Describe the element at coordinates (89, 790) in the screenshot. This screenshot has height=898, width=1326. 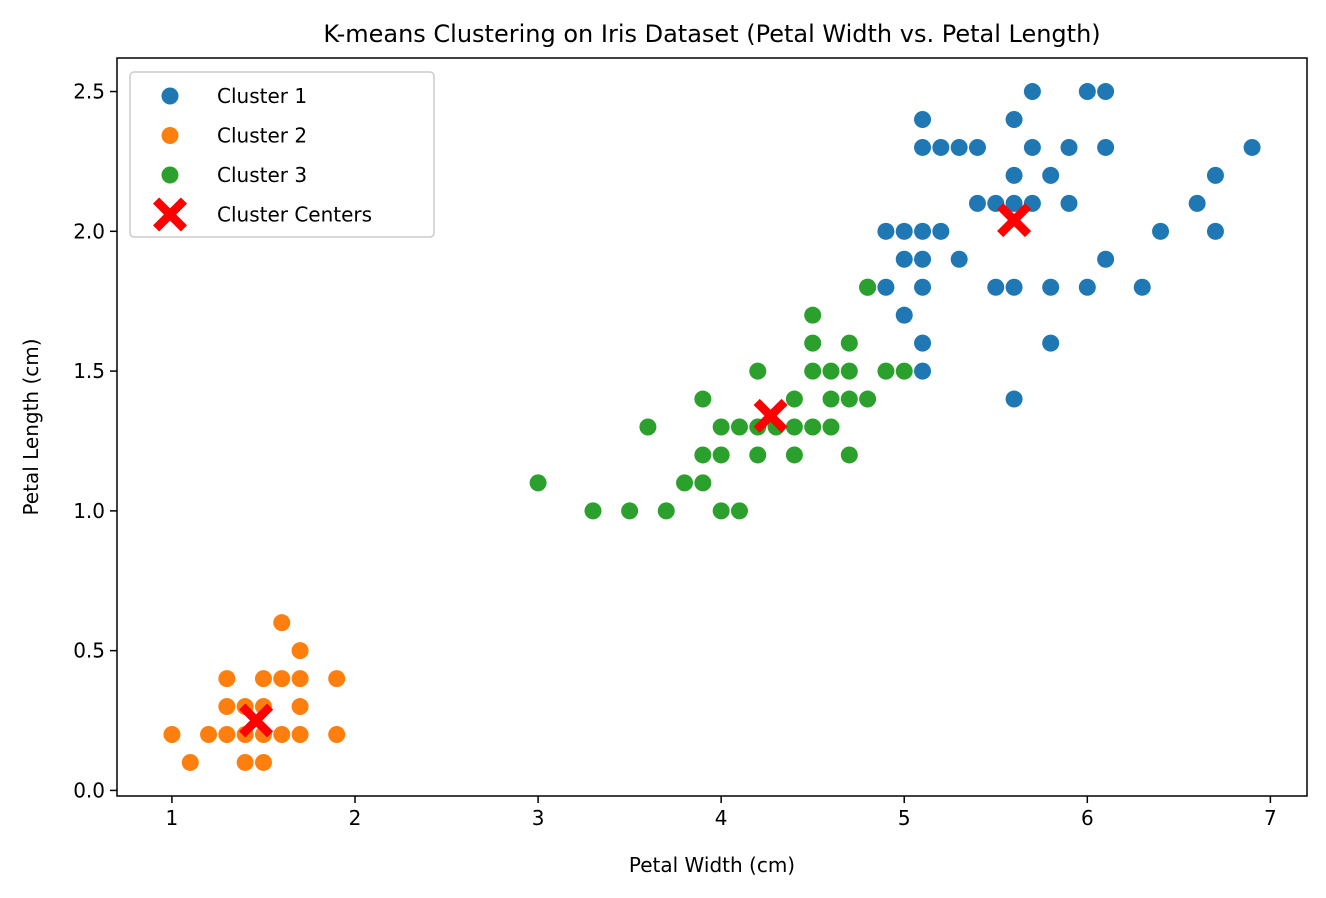
I see `y-tick-label: 0.0` at that location.